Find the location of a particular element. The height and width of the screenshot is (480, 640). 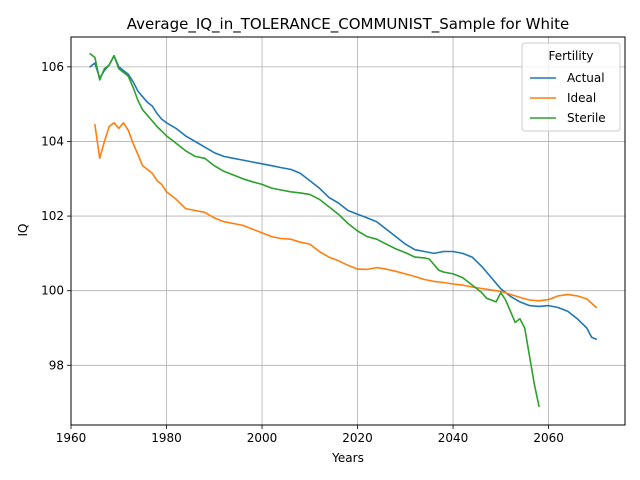

legend: Fertility Actual Ideal Sterile is located at coordinates (571, 87).